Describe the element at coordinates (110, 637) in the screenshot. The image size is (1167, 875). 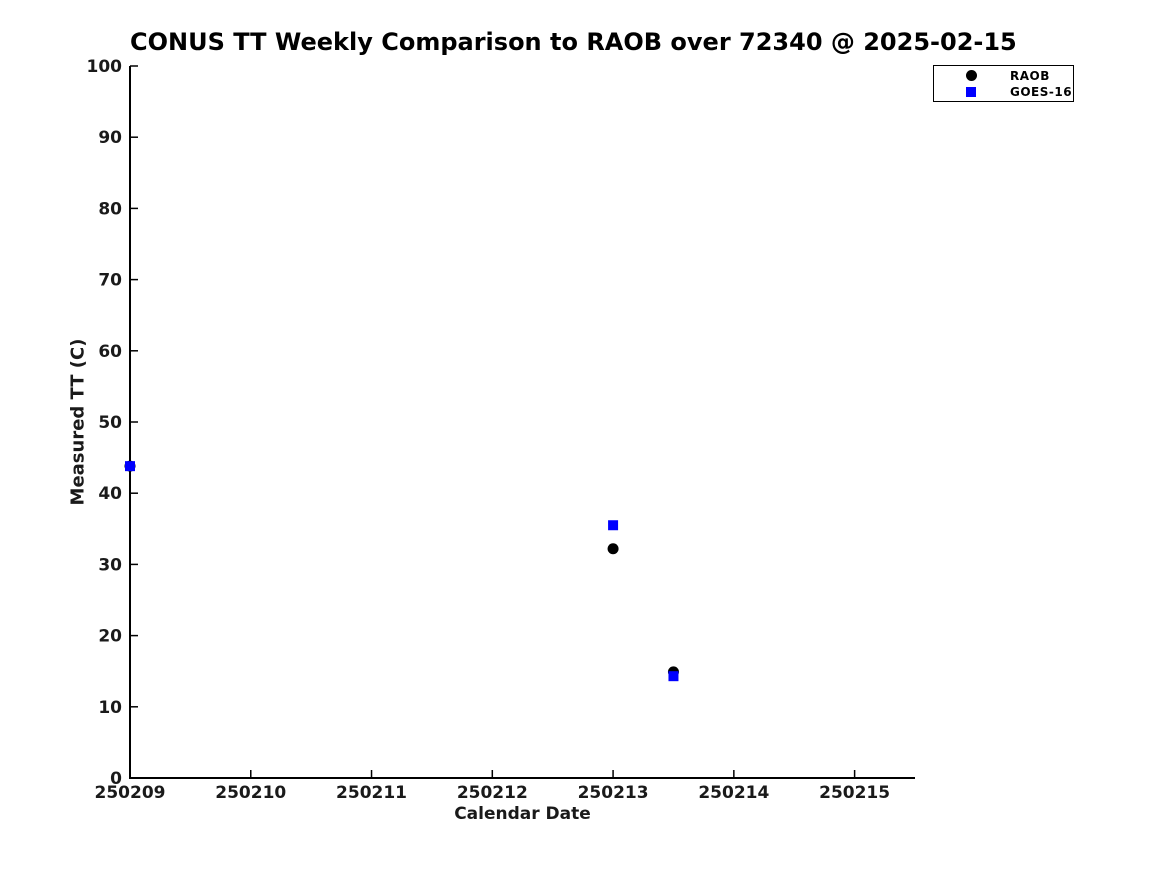
I see `y-tick-label: 20` at that location.